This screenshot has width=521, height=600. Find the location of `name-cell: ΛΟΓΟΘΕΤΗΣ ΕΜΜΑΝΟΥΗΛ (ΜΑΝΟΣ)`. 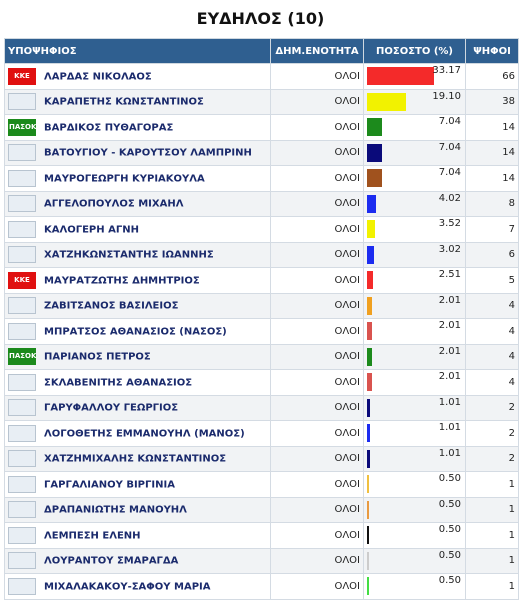

name-cell: ΛΟΓΟΘΕΤΗΣ ΕΜΜΑΝΟΥΗΛ (ΜΑΝΟΣ) is located at coordinates (137, 433).